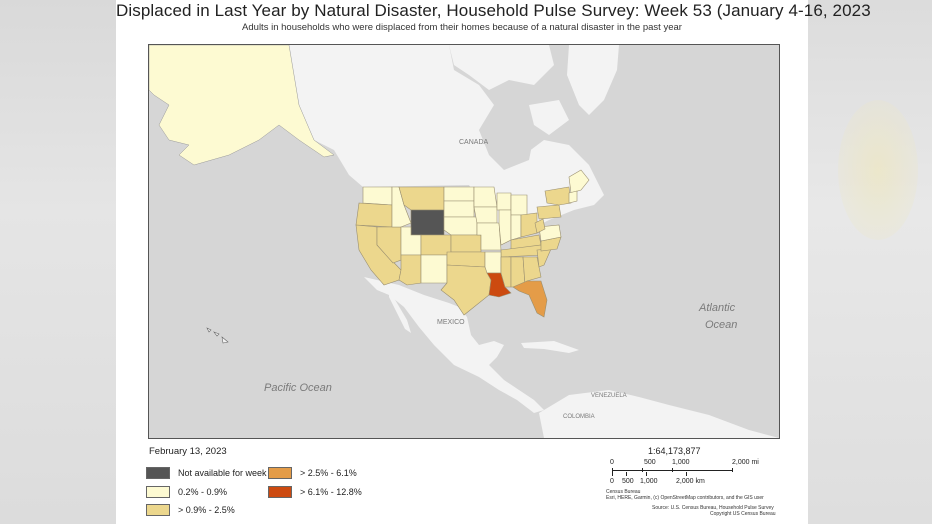 The width and height of the screenshot is (932, 524). I want to click on state-arizona, so click(410, 270).